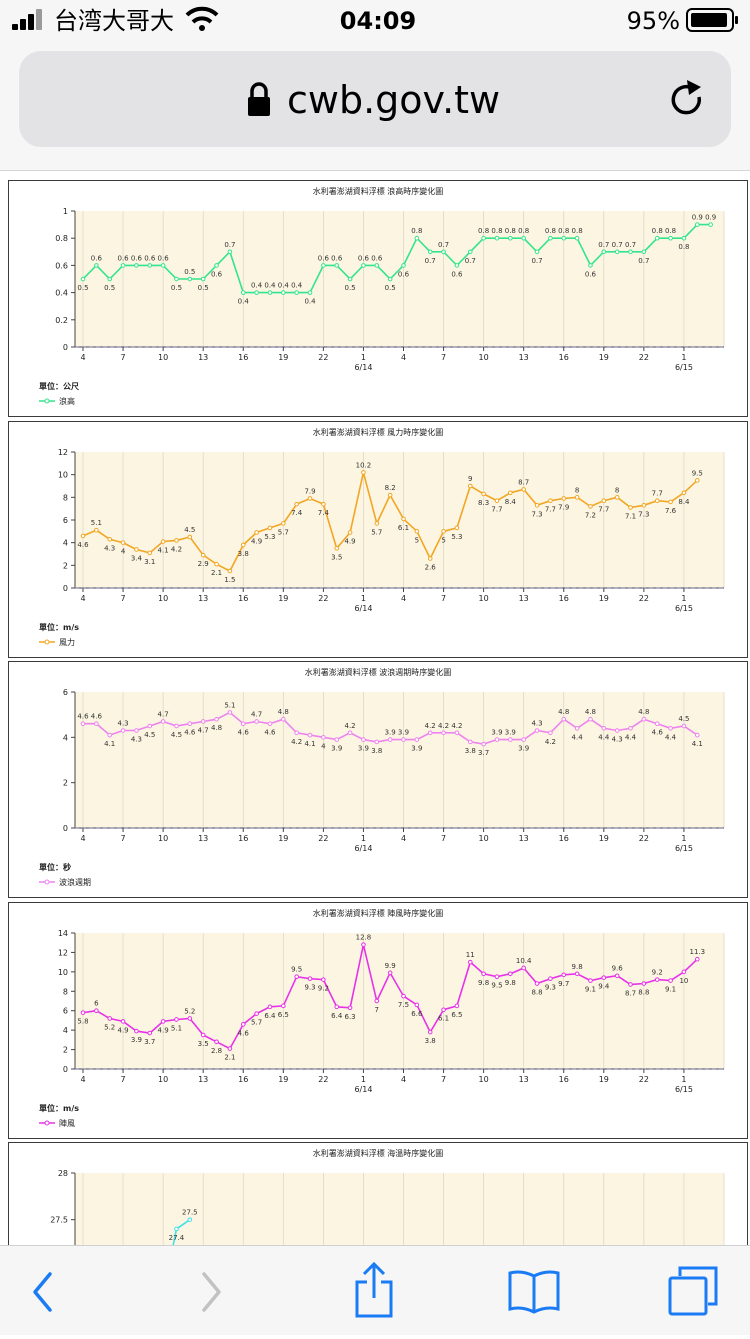 The image size is (750, 1339). I want to click on data-label: 4.6, so click(658, 733).